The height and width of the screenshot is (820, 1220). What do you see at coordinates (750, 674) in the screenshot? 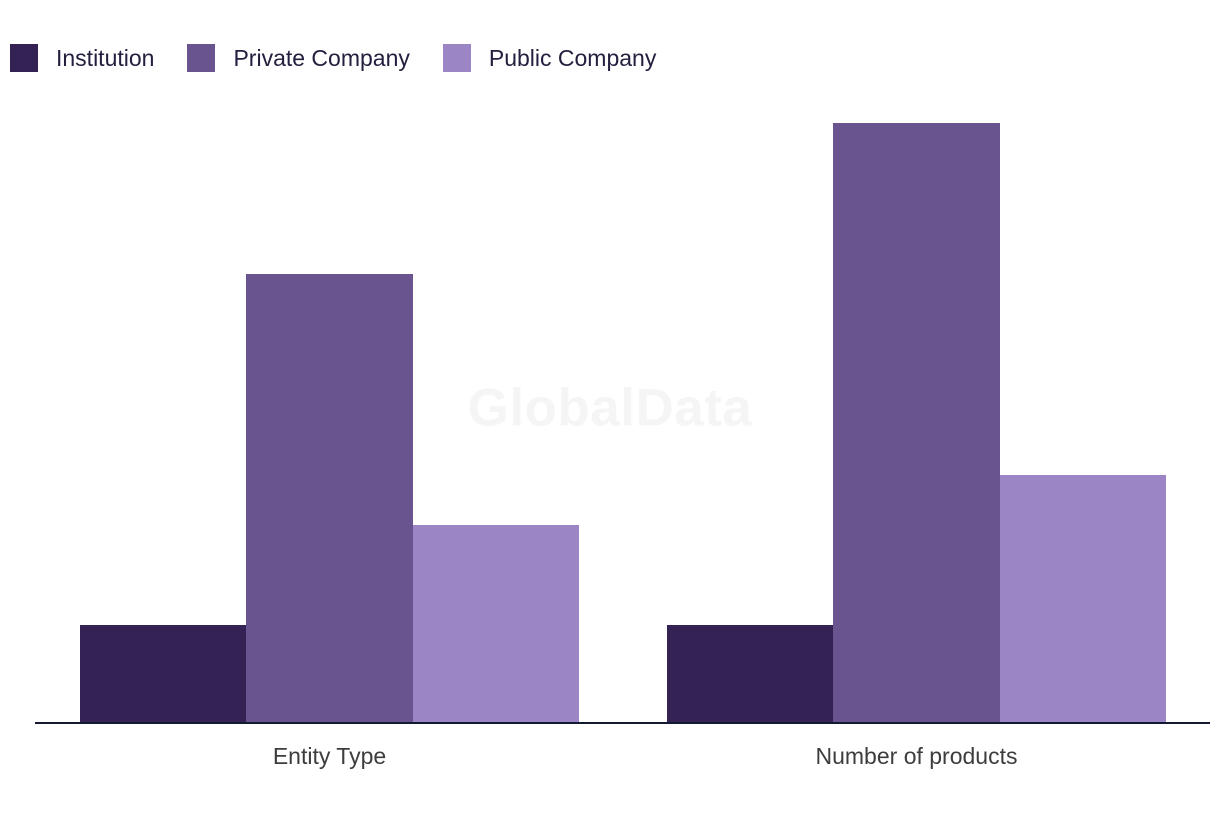
I see `bar-institution-number-of-products` at bounding box center [750, 674].